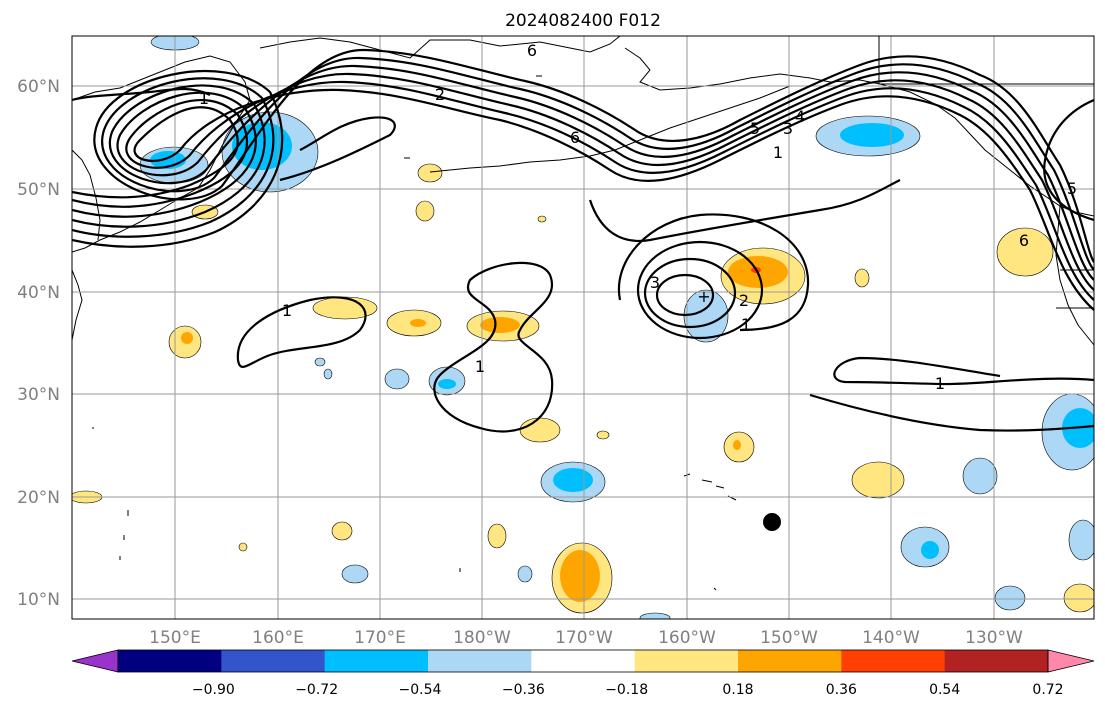 Image resolution: width=1105 pixels, height=712 pixels. I want to click on colorbar-tick-label: −0.54, so click(420, 690).